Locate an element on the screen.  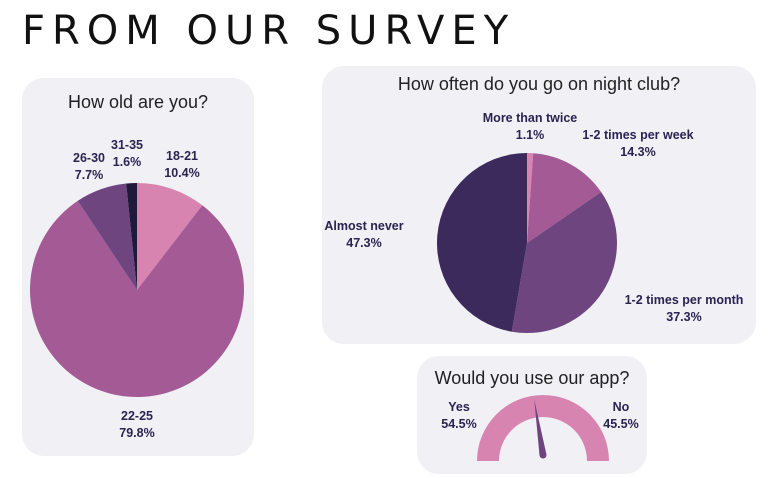
page-title: FROM OUR SURVEY is located at coordinates (269, 31).